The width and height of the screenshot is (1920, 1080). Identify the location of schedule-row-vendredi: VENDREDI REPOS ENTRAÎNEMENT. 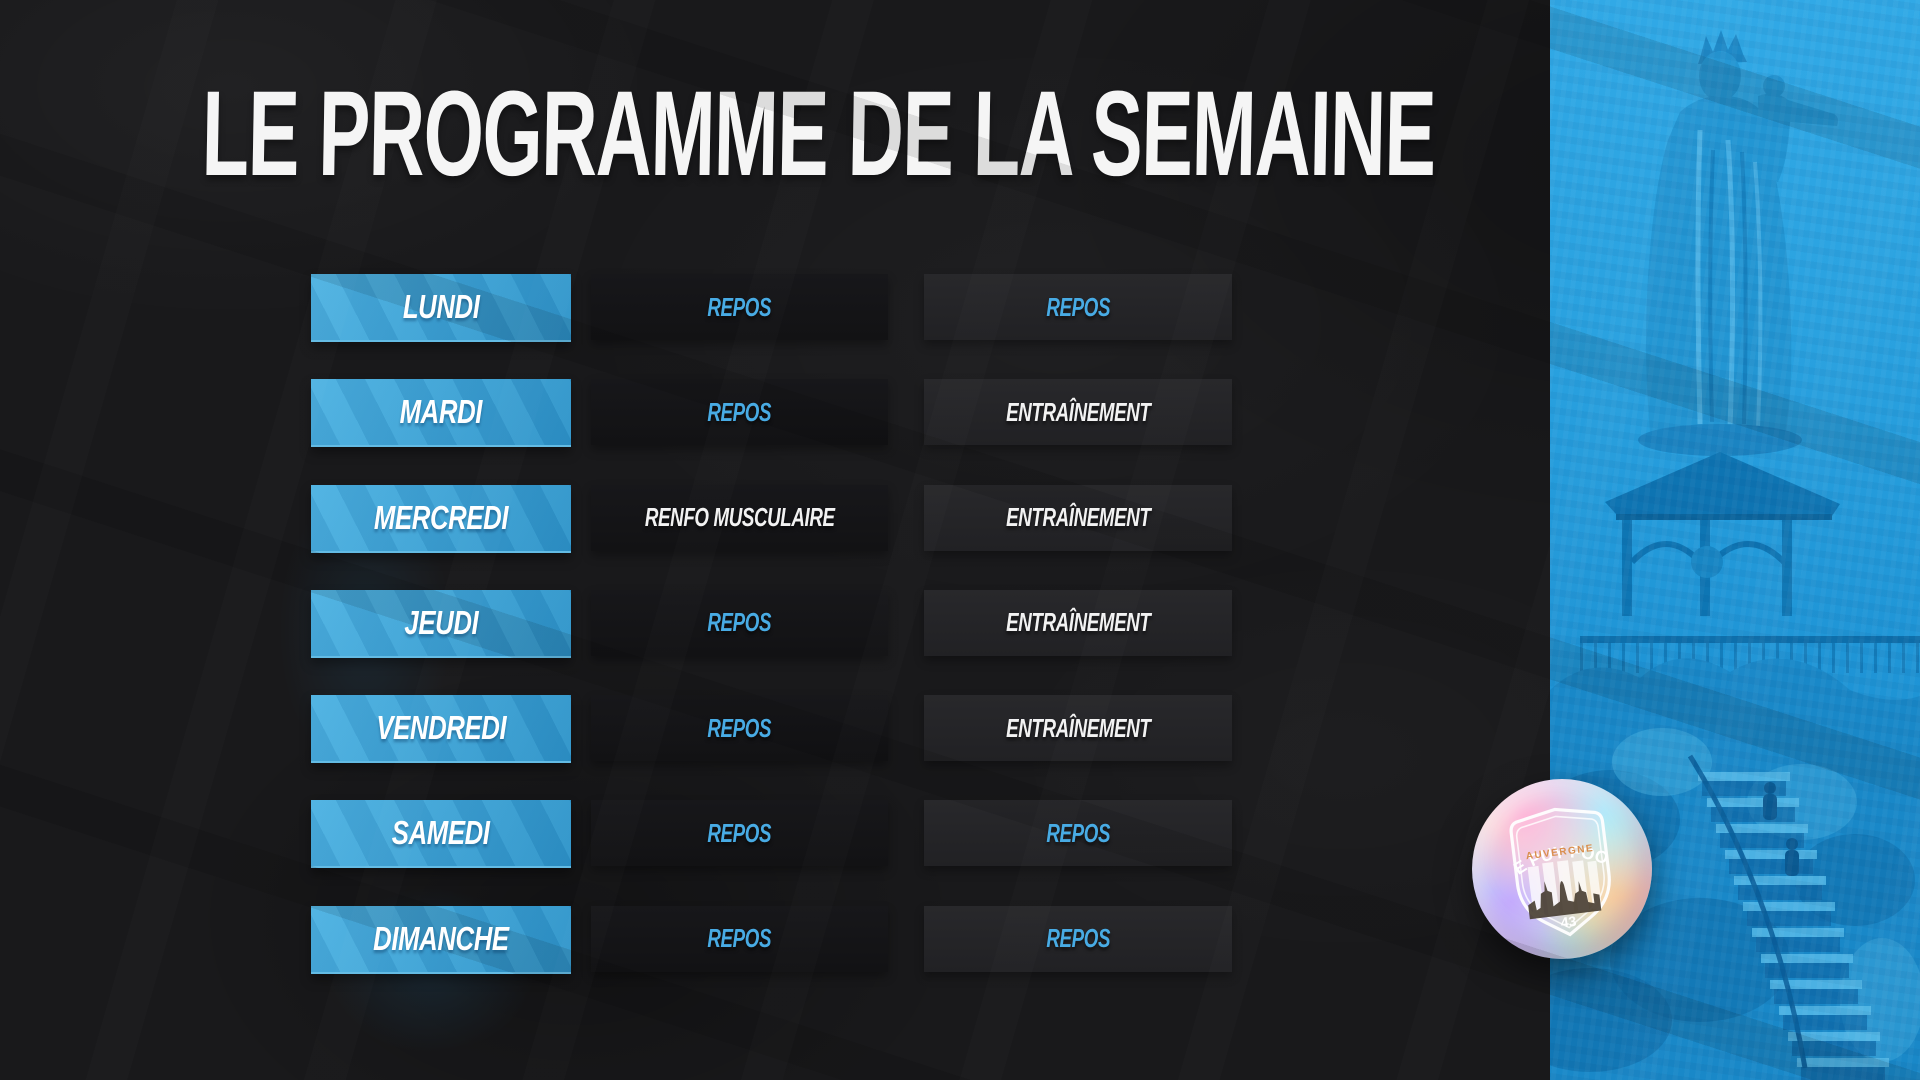
(771, 729).